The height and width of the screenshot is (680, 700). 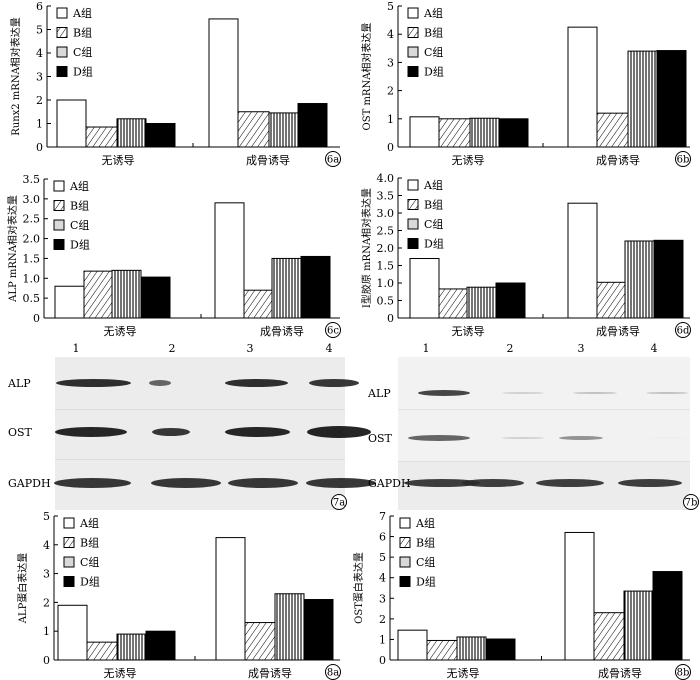 What do you see at coordinates (510, 348) in the screenshot?
I see `lane-number: 2` at bounding box center [510, 348].